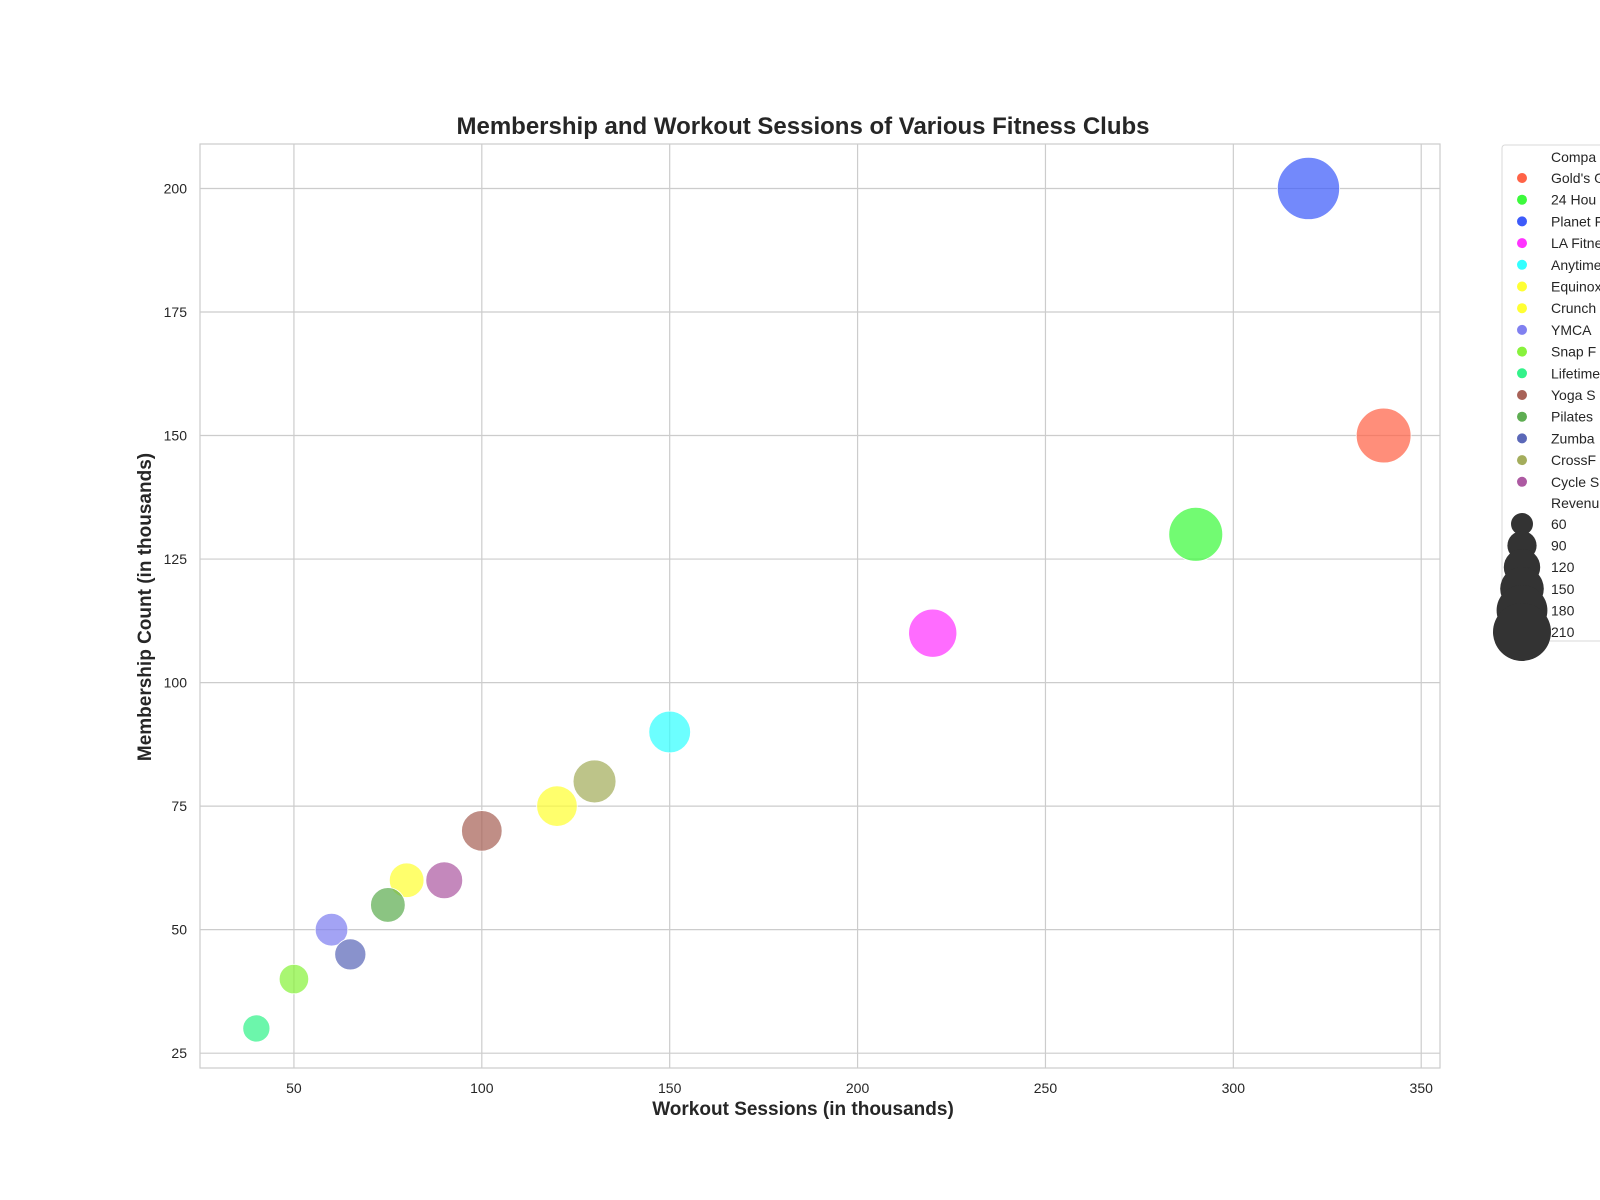 Image resolution: width=1600 pixels, height=1200 pixels. Describe the element at coordinates (1575, 178) in the screenshot. I see `legend-label: Gold's G` at that location.